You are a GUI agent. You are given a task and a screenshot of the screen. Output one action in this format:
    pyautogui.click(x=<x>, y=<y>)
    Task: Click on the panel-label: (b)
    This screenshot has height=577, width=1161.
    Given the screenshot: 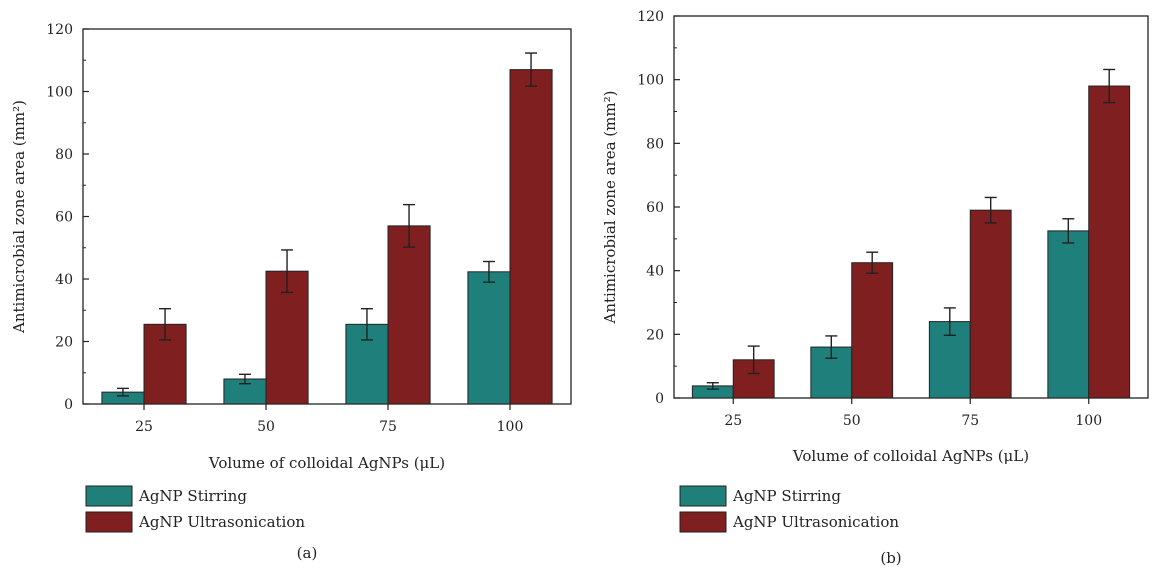 What is the action you would take?
    pyautogui.click(x=890, y=558)
    